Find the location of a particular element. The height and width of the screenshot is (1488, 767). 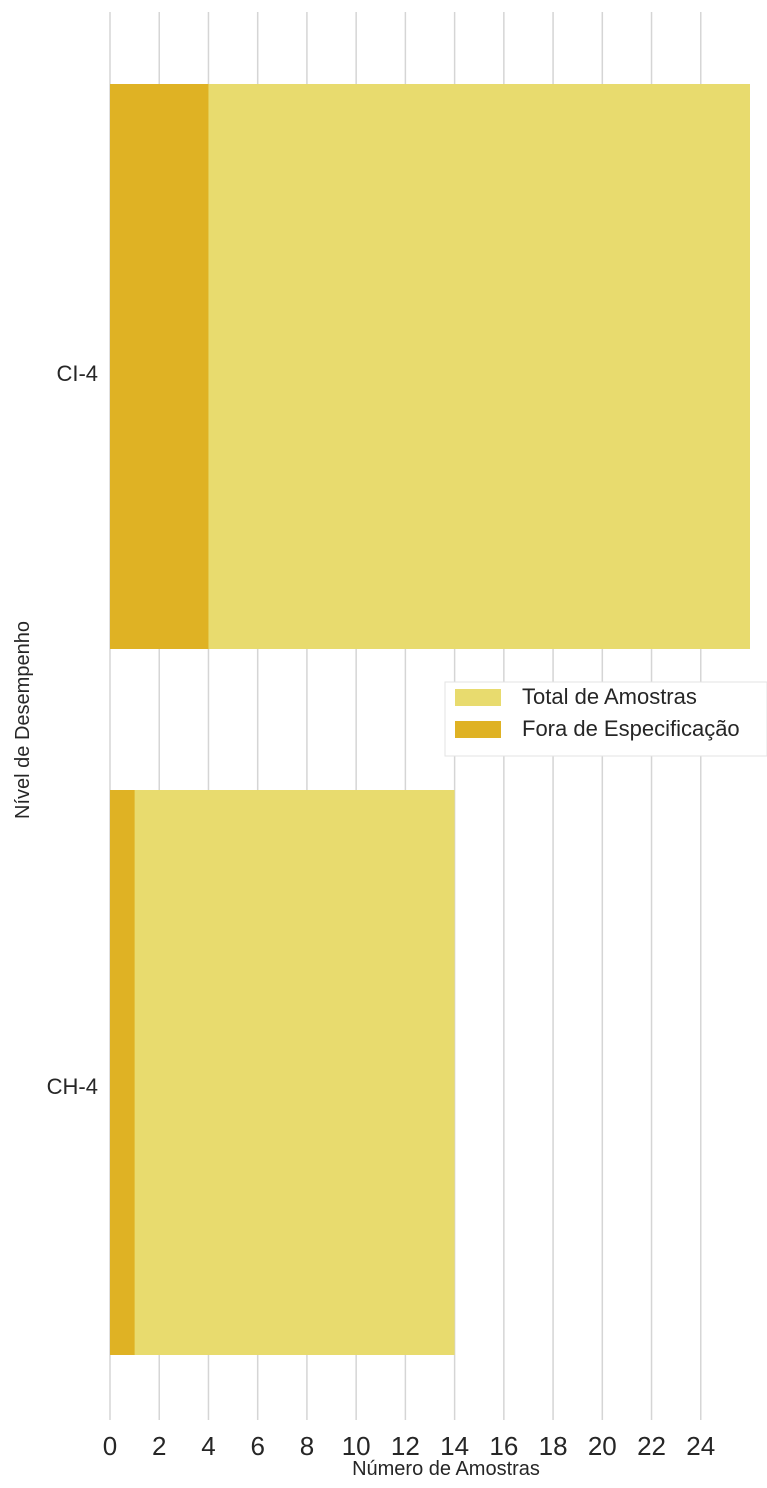

x-tick-label: 4 is located at coordinates (208, 1446).